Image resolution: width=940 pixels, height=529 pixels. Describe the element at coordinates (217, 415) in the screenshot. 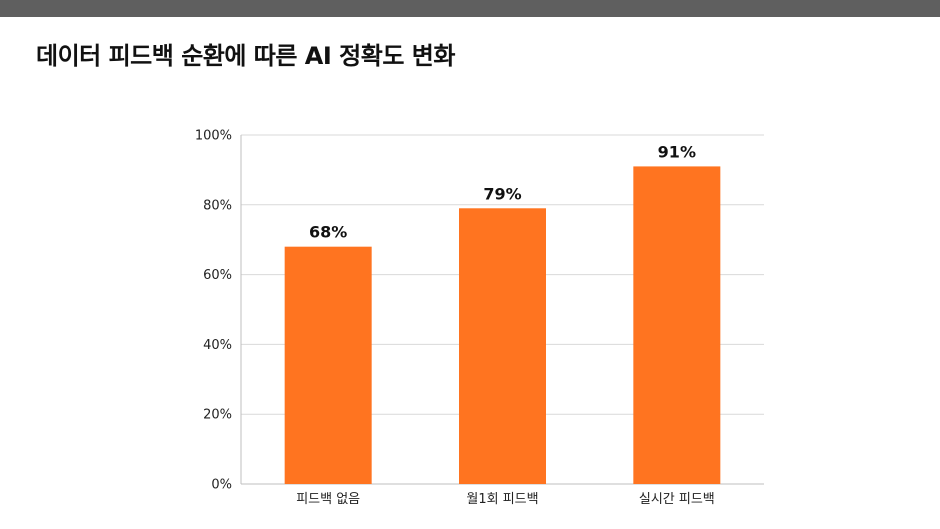

I see `y-tick-label: 20%` at that location.